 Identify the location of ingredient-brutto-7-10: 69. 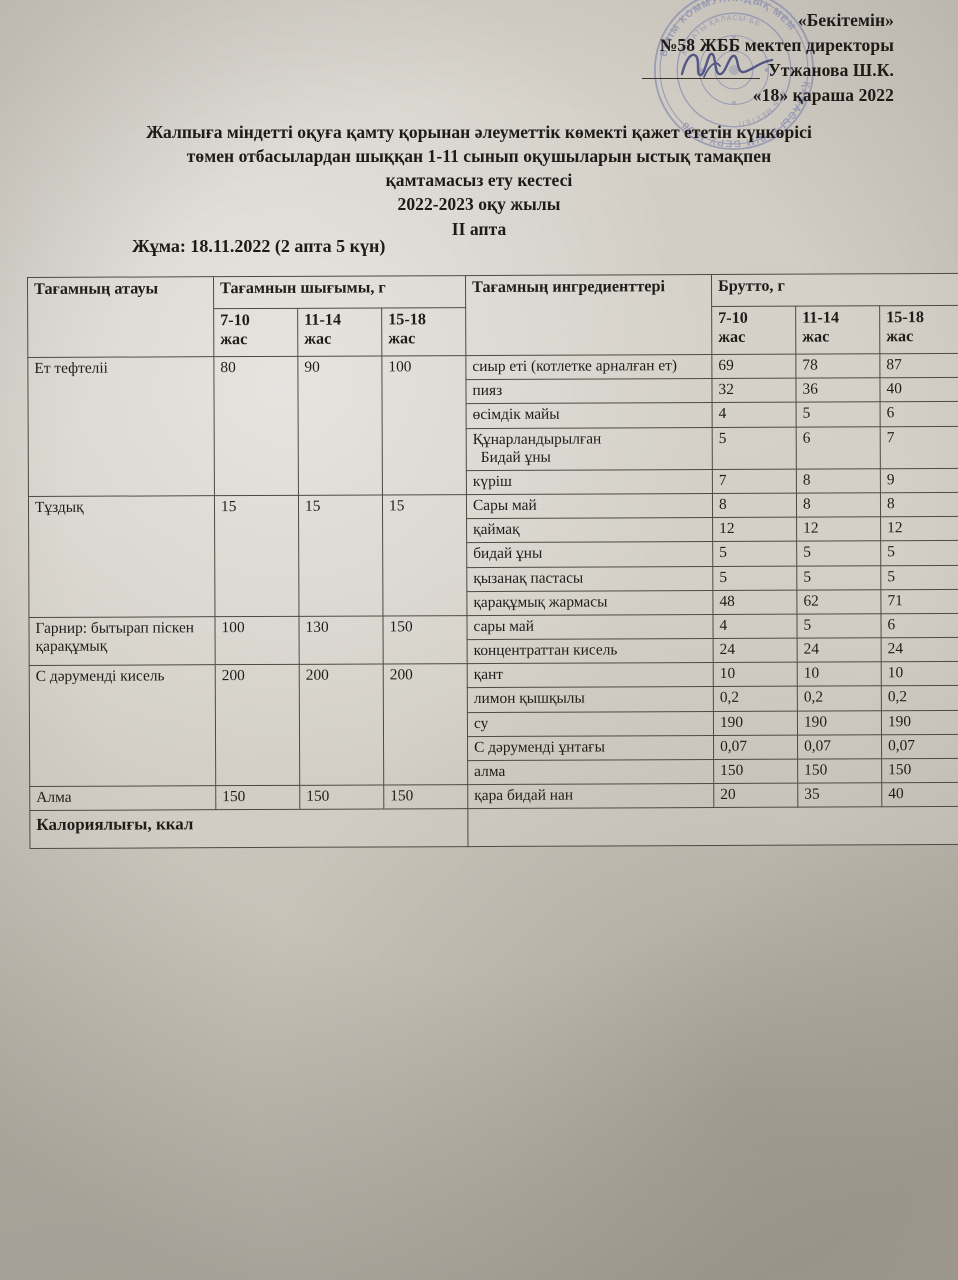
(753, 366).